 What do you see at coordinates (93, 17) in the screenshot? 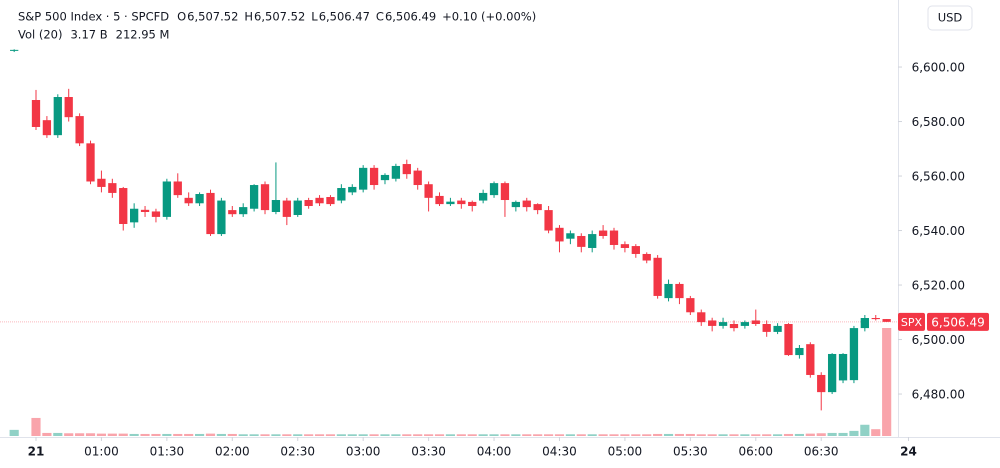
I see `header-text: S&P 500 Index · 5 · SPCFD` at bounding box center [93, 17].